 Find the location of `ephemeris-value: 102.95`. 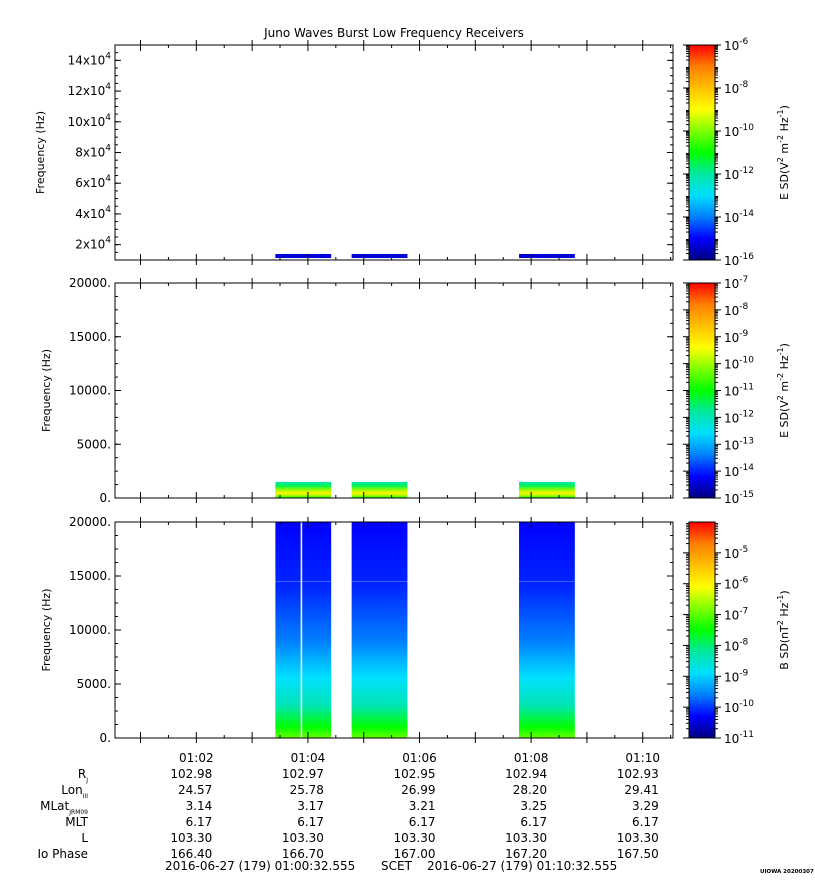

ephemeris-value: 102.95 is located at coordinates (415, 774).